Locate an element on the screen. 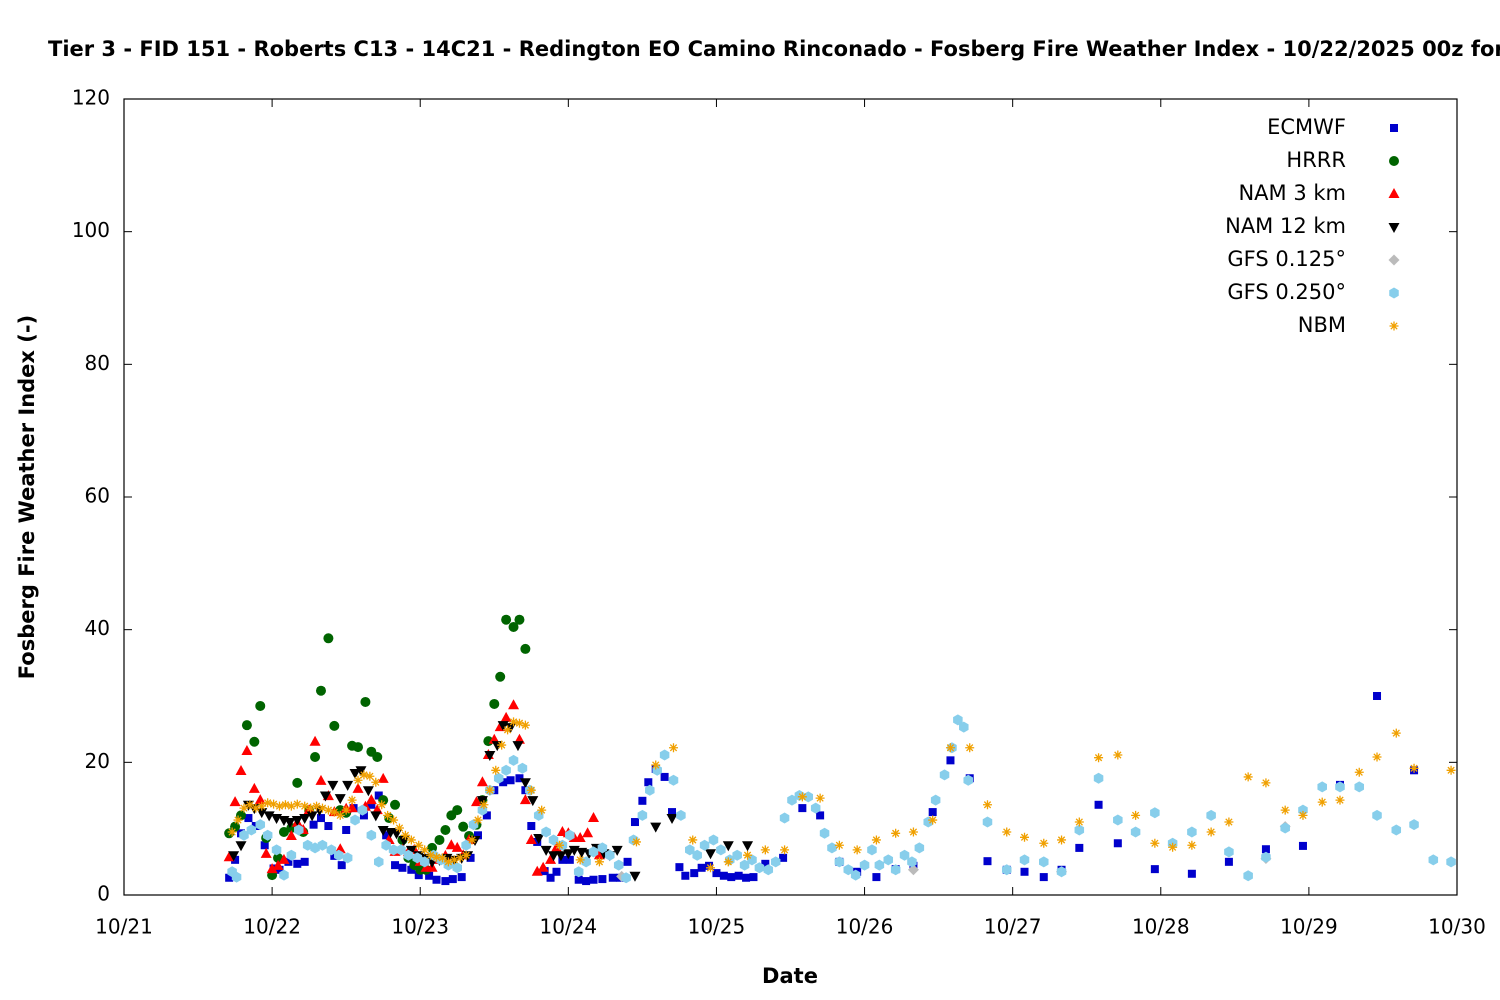 Image resolution: width=1500 pixels, height=1000 pixels. legend-label: ECMWF is located at coordinates (1306, 127).